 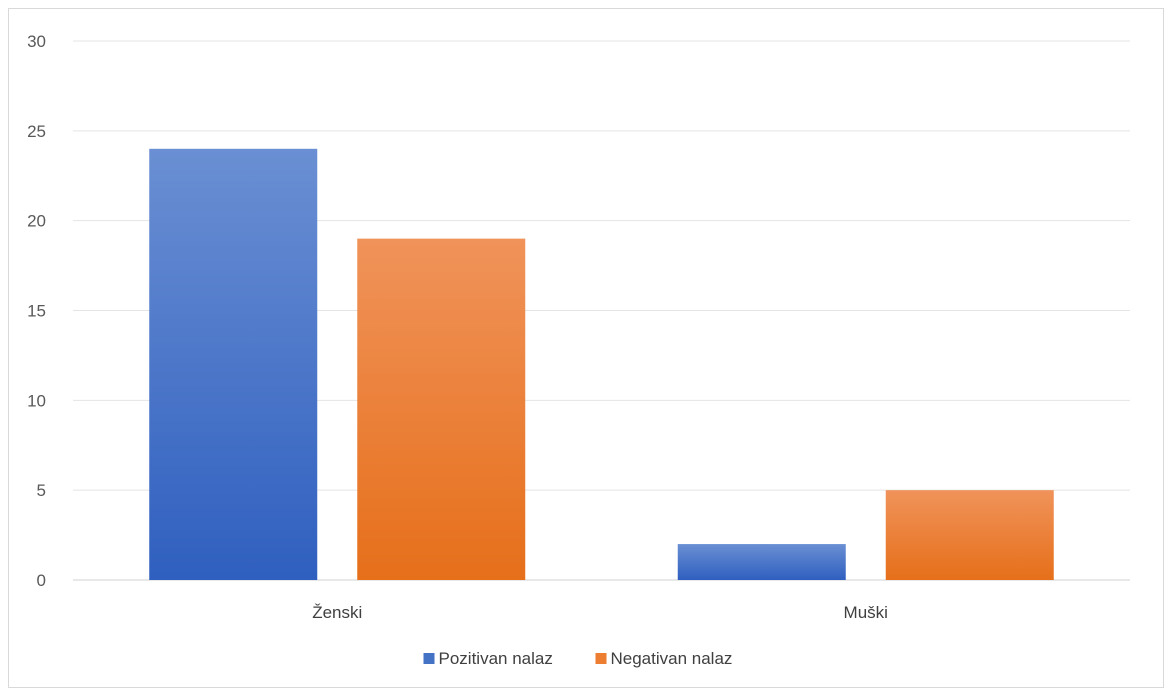 I want to click on y-tick-label: 5, so click(x=41, y=490).